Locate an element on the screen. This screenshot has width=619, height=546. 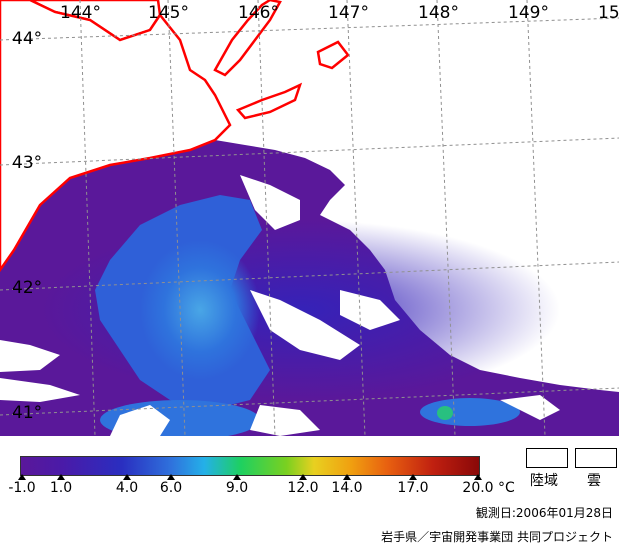
lat-label: 41° is located at coordinates (27, 413).